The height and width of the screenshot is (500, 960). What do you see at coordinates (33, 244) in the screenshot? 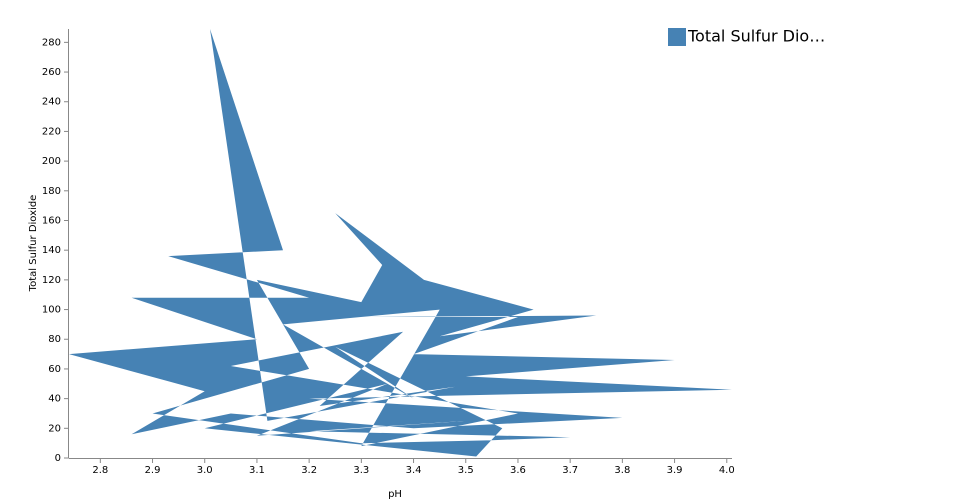
I see `y-axis-title: Total Sulfur Dioxide` at bounding box center [33, 244].